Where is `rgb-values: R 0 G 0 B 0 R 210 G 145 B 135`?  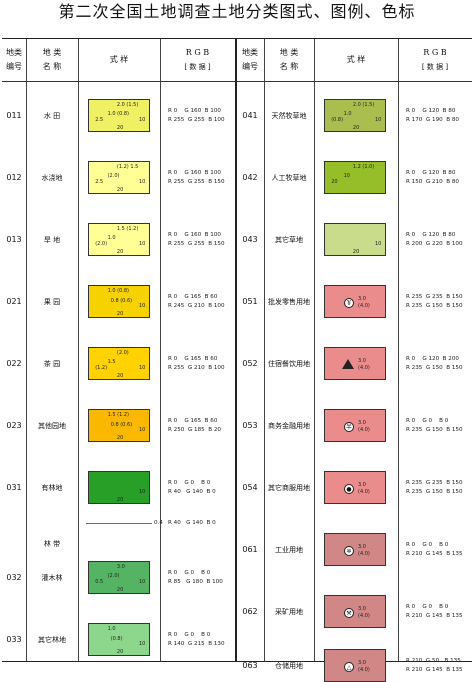
rgb-values: R 0 G 0 B 0 R 210 G 145 B 135 is located at coordinates (434, 612).